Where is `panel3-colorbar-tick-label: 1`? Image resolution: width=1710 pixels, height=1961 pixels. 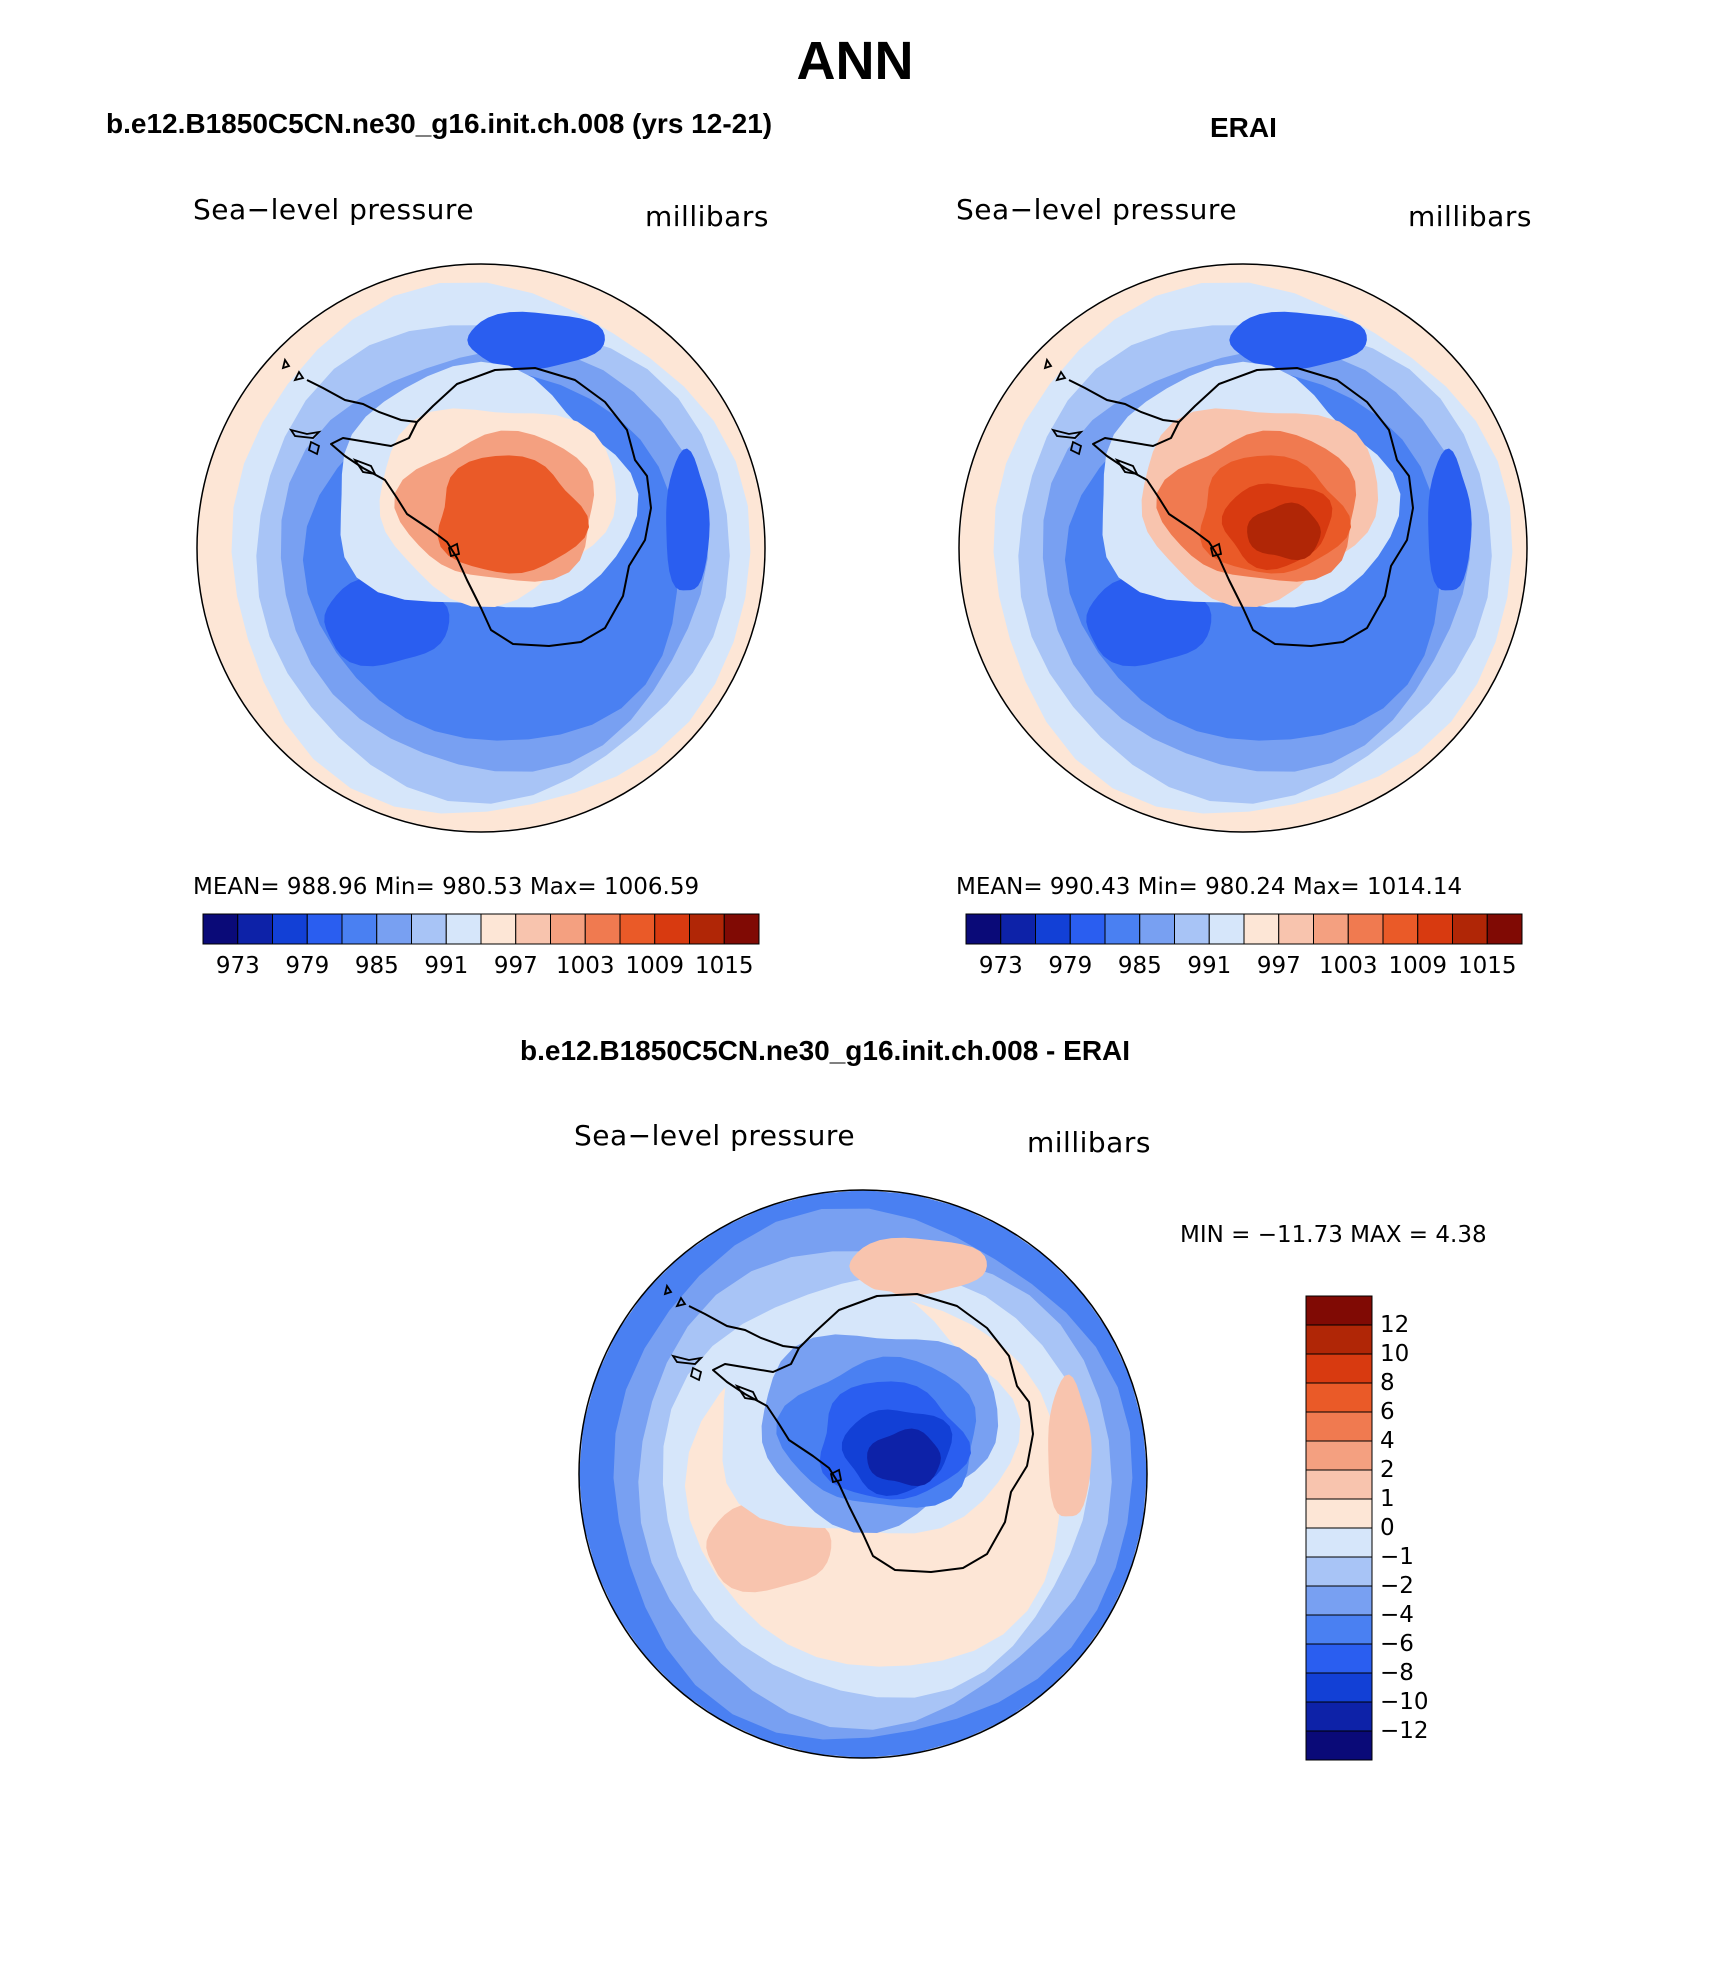
panel3-colorbar-tick-label: 1 is located at coordinates (1387, 1499).